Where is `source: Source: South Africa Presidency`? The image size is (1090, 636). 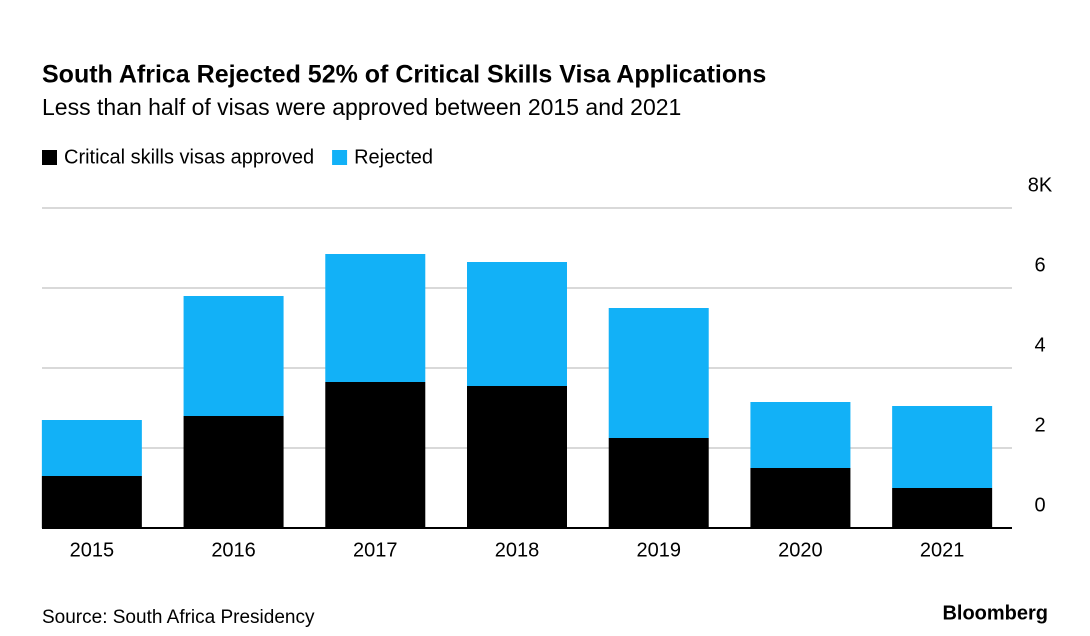 source: Source: South Africa Presidency is located at coordinates (178, 617).